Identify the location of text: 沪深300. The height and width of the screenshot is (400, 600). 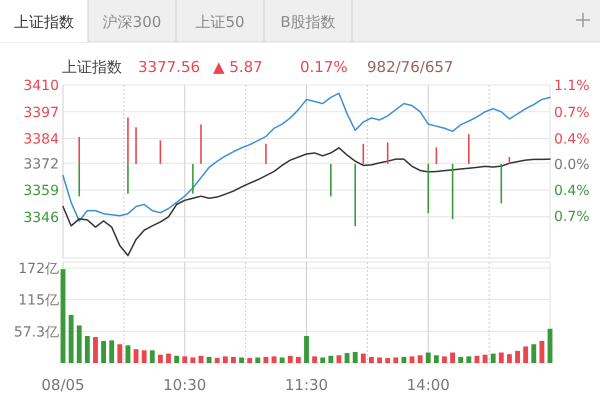
(132, 22).